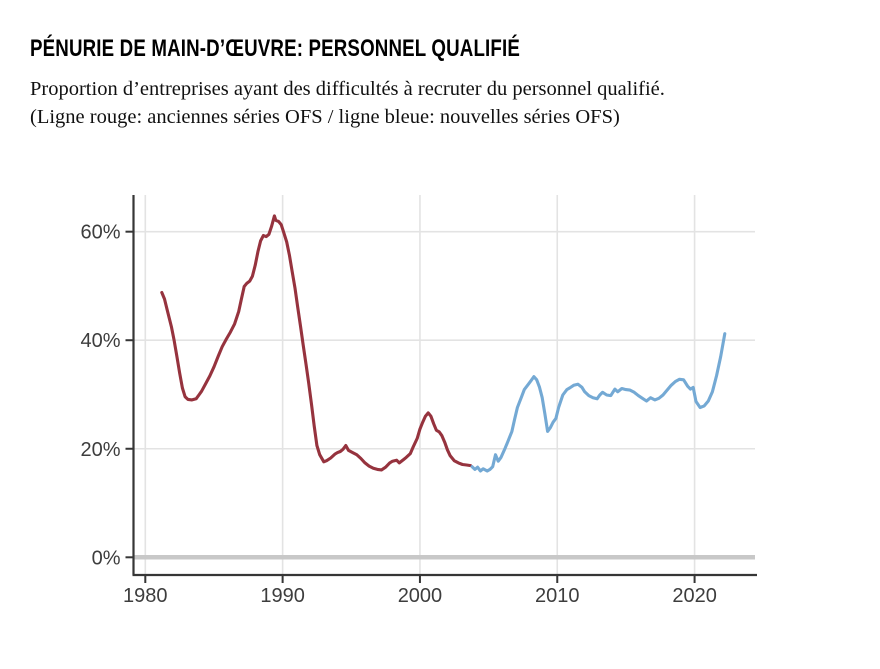 This screenshot has width=880, height=669. I want to click on old-series-line, so click(316, 343).